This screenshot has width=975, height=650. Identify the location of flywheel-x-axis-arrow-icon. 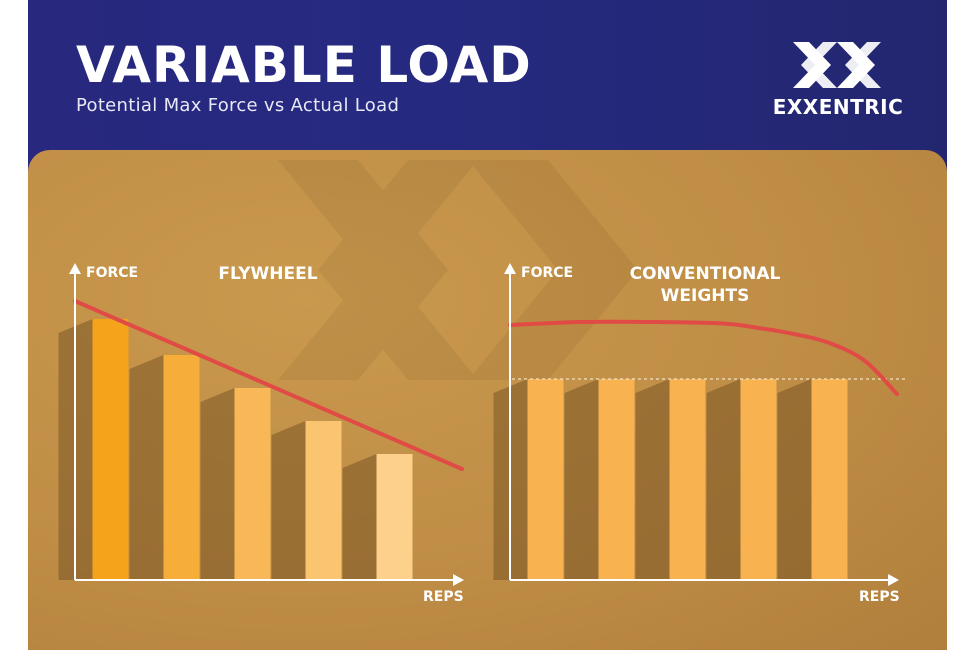
(458, 580).